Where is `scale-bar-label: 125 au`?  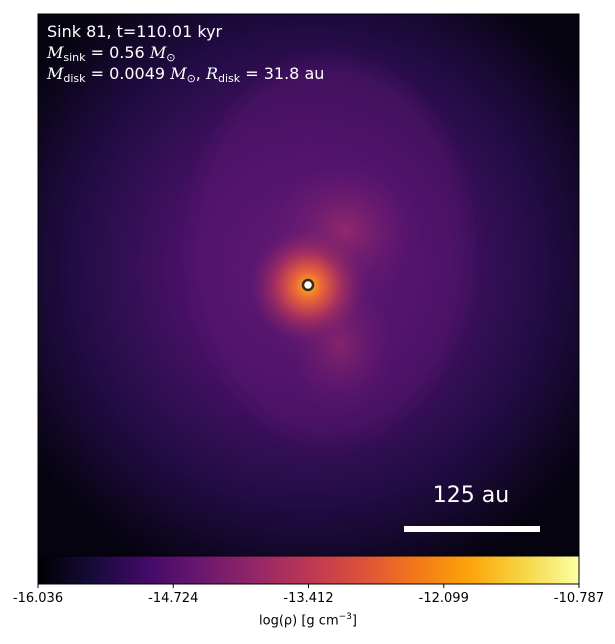
scale-bar-label: 125 au is located at coordinates (471, 495).